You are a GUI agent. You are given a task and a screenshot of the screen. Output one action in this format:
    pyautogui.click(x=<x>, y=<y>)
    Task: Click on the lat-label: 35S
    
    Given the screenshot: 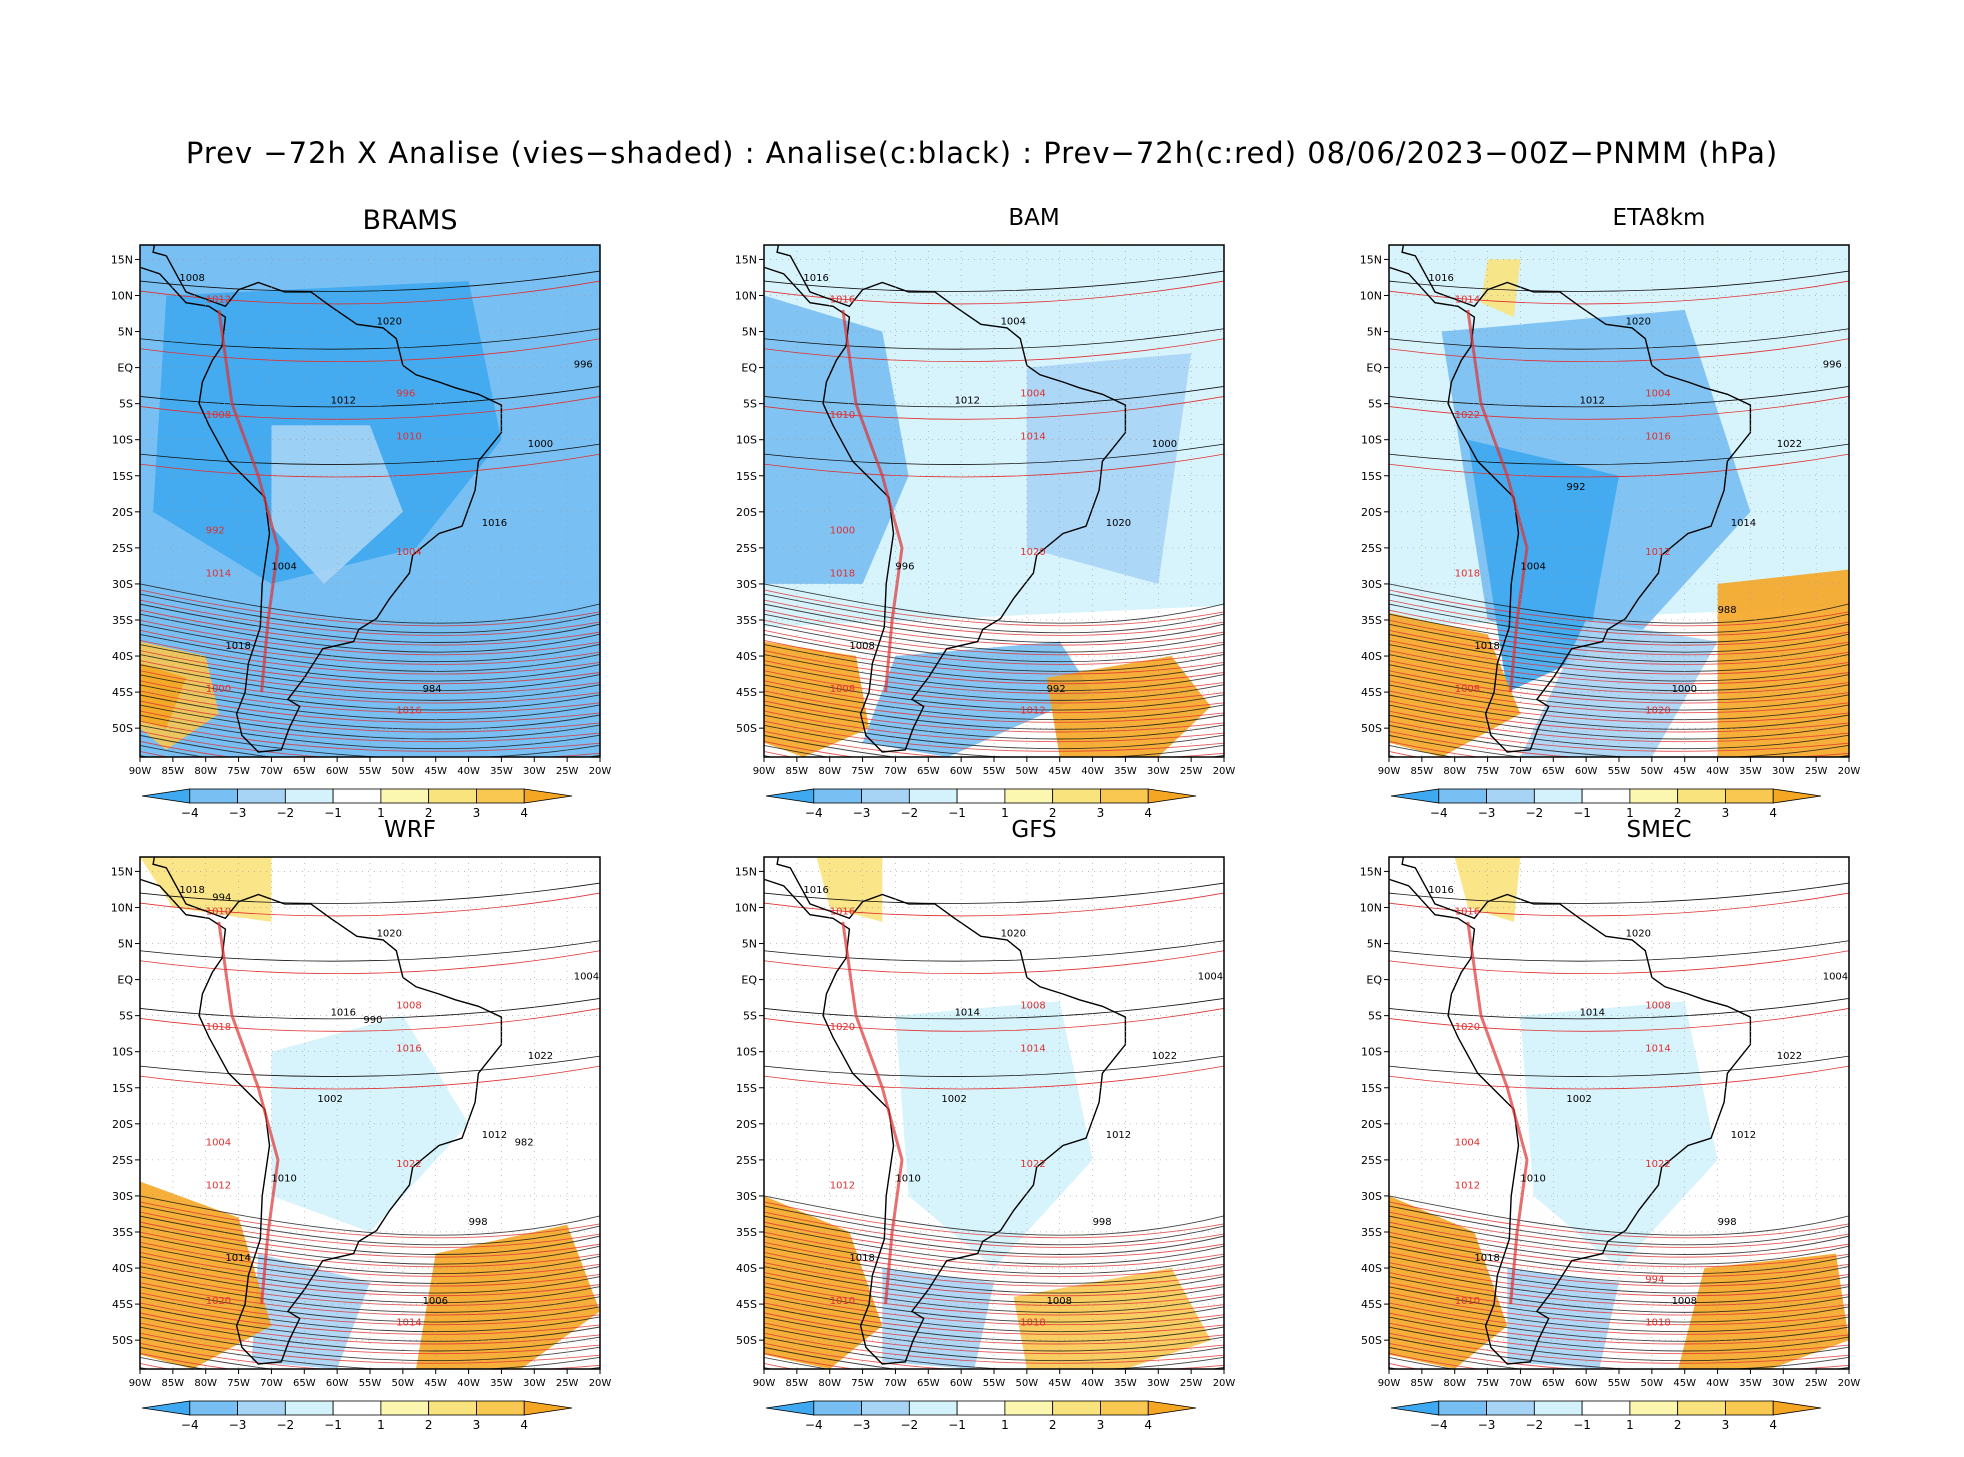 What is the action you would take?
    pyautogui.click(x=122, y=620)
    